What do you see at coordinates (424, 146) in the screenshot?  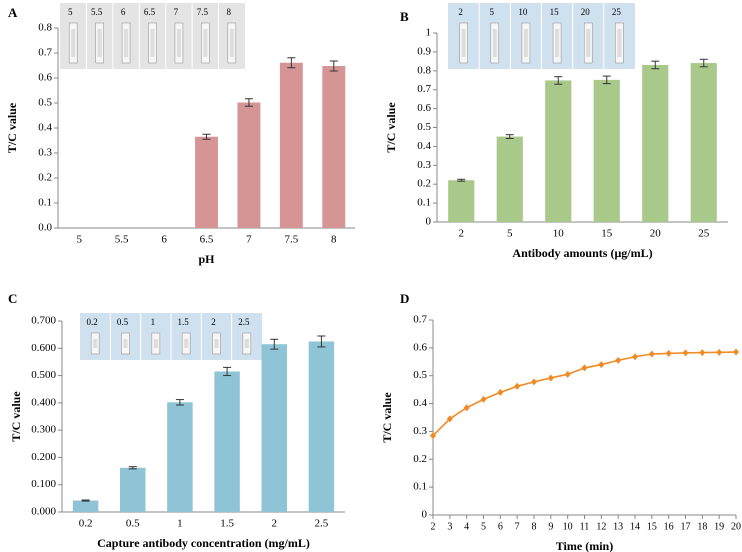 I see `y-tick-label: 0.4` at bounding box center [424, 146].